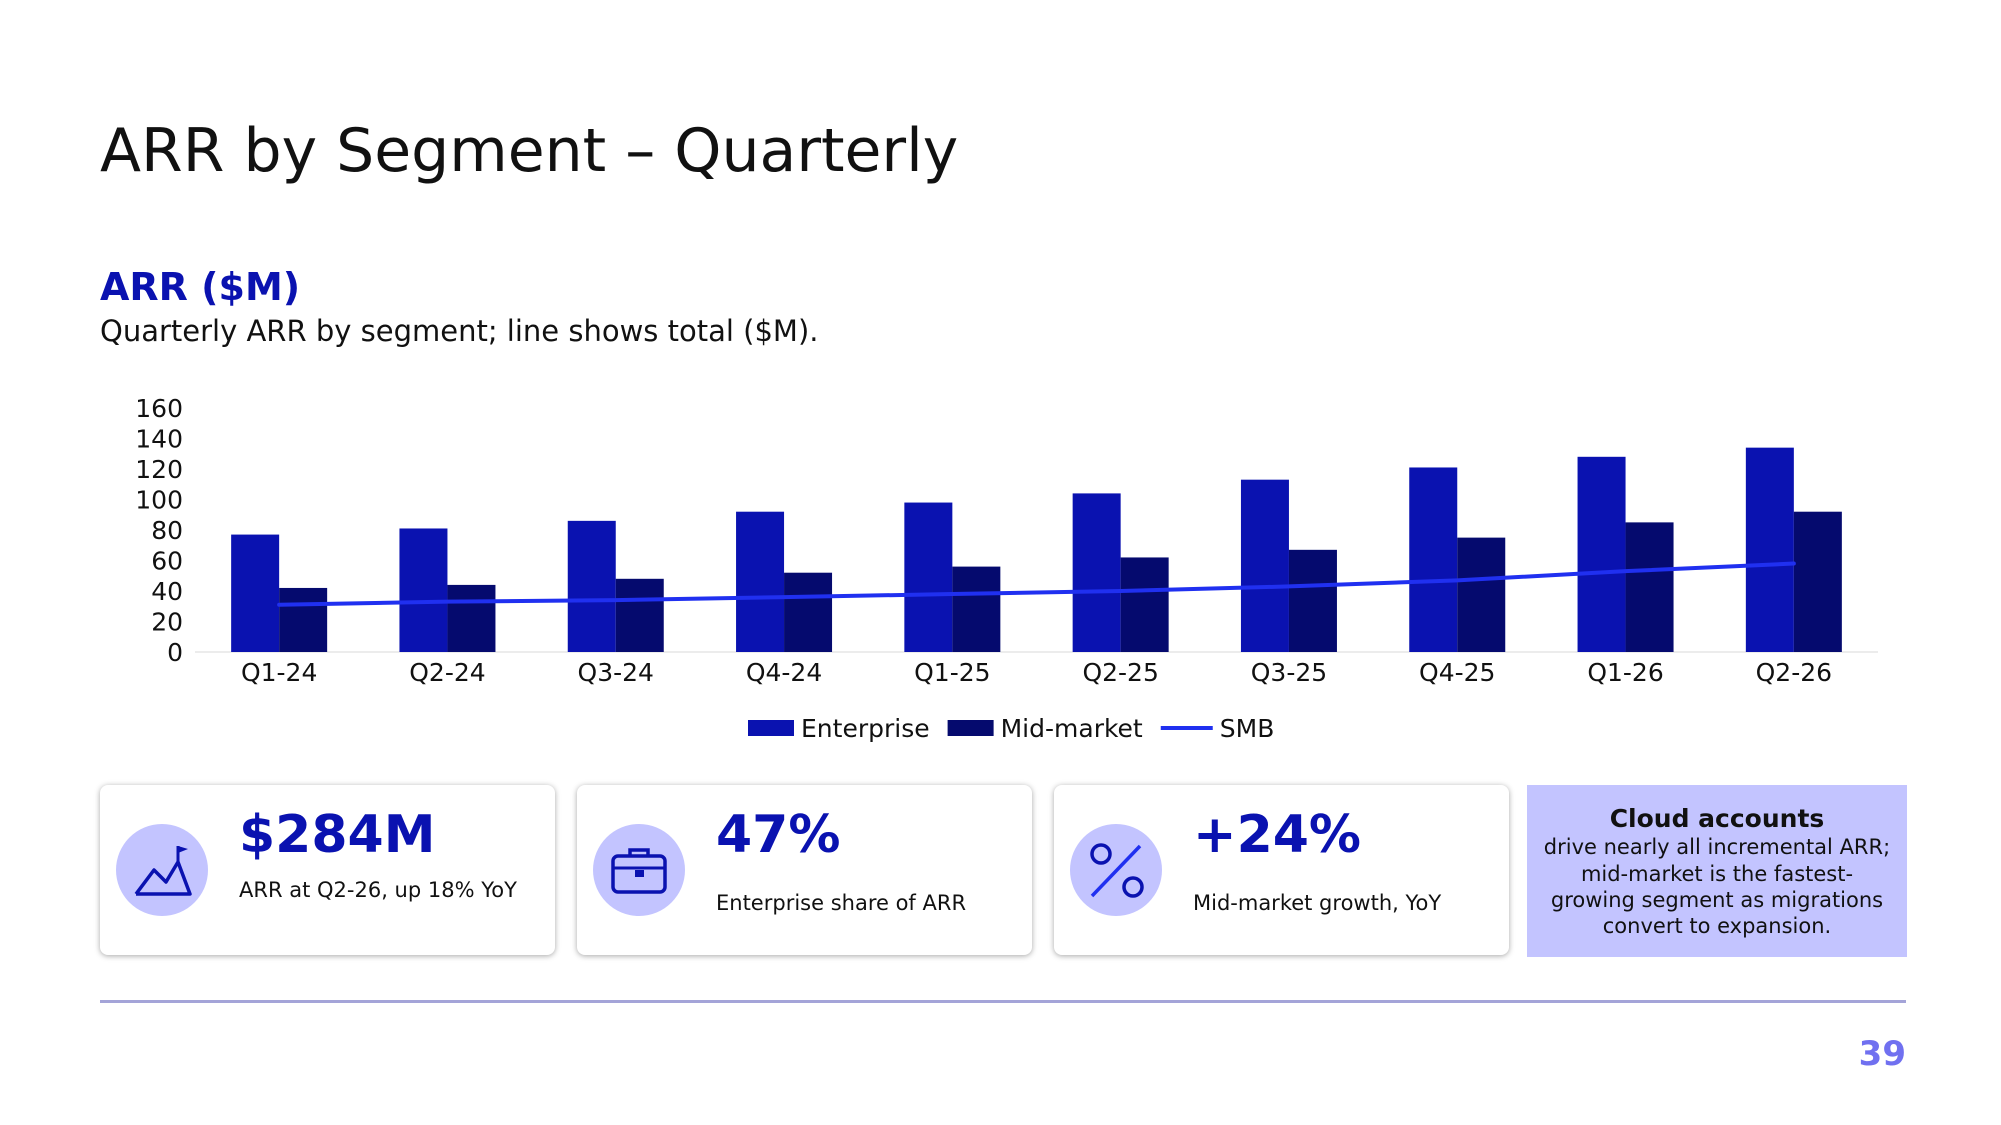 Image resolution: width=2001 pixels, height=1125 pixels. Describe the element at coordinates (639, 870) in the screenshot. I see `briefcase-icon` at that location.